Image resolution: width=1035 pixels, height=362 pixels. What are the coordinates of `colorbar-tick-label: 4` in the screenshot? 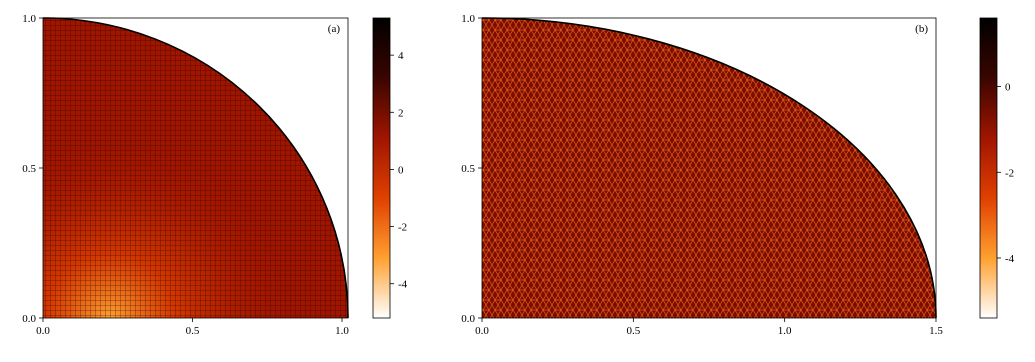 It's located at (401, 56).